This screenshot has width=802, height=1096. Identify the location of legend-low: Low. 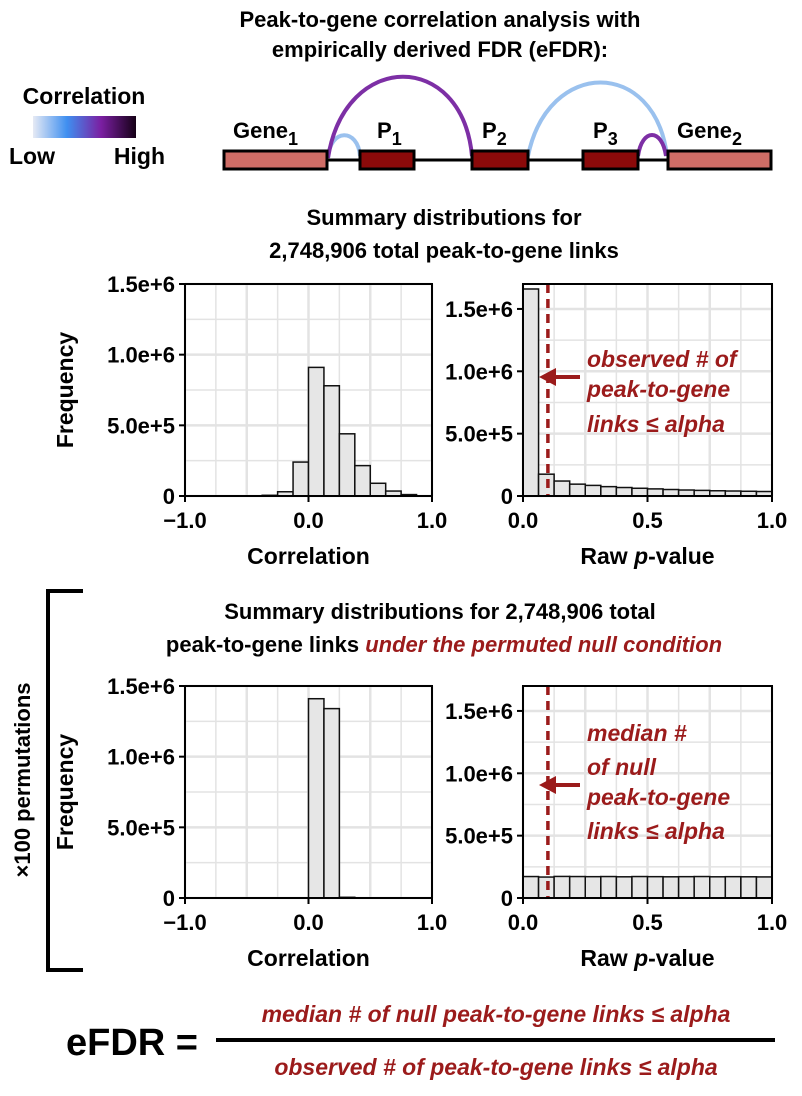
(32, 156).